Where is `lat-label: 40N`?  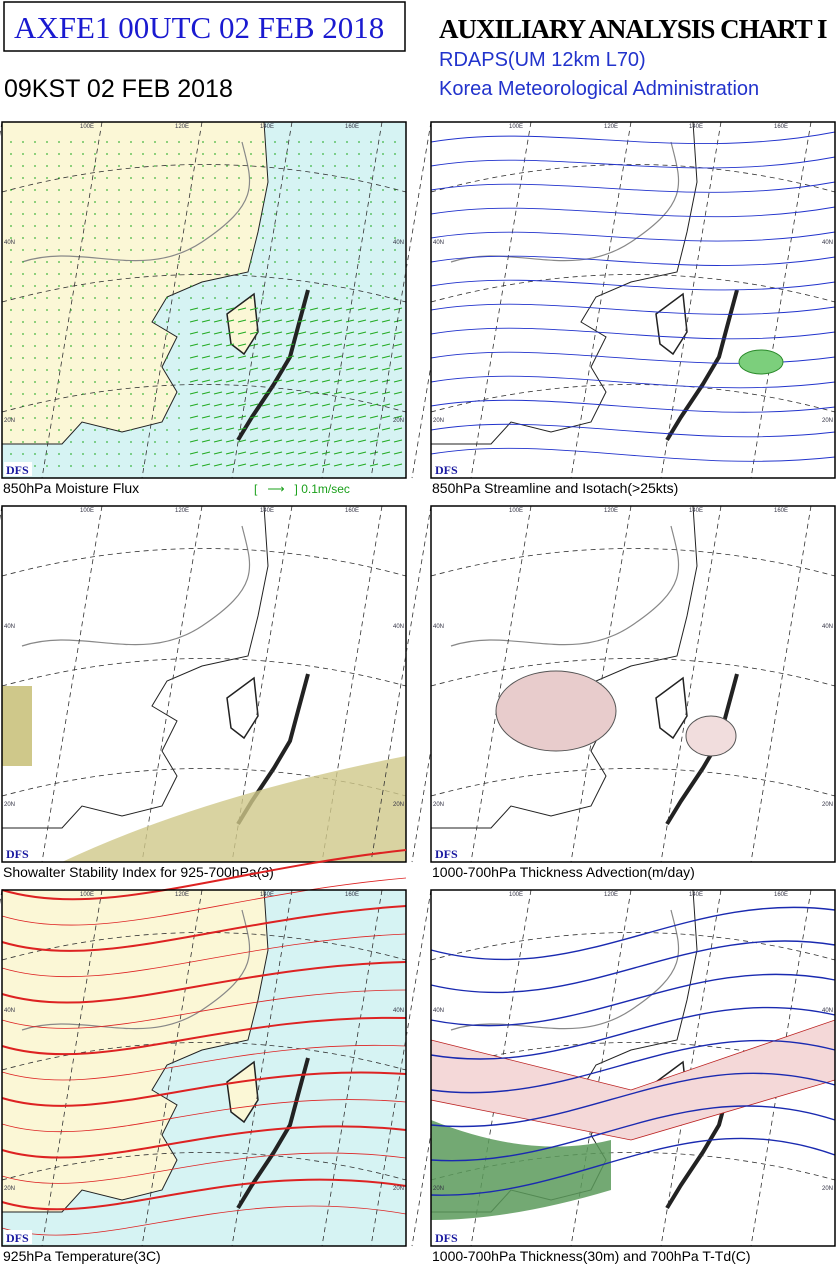 lat-label: 40N is located at coordinates (438, 627).